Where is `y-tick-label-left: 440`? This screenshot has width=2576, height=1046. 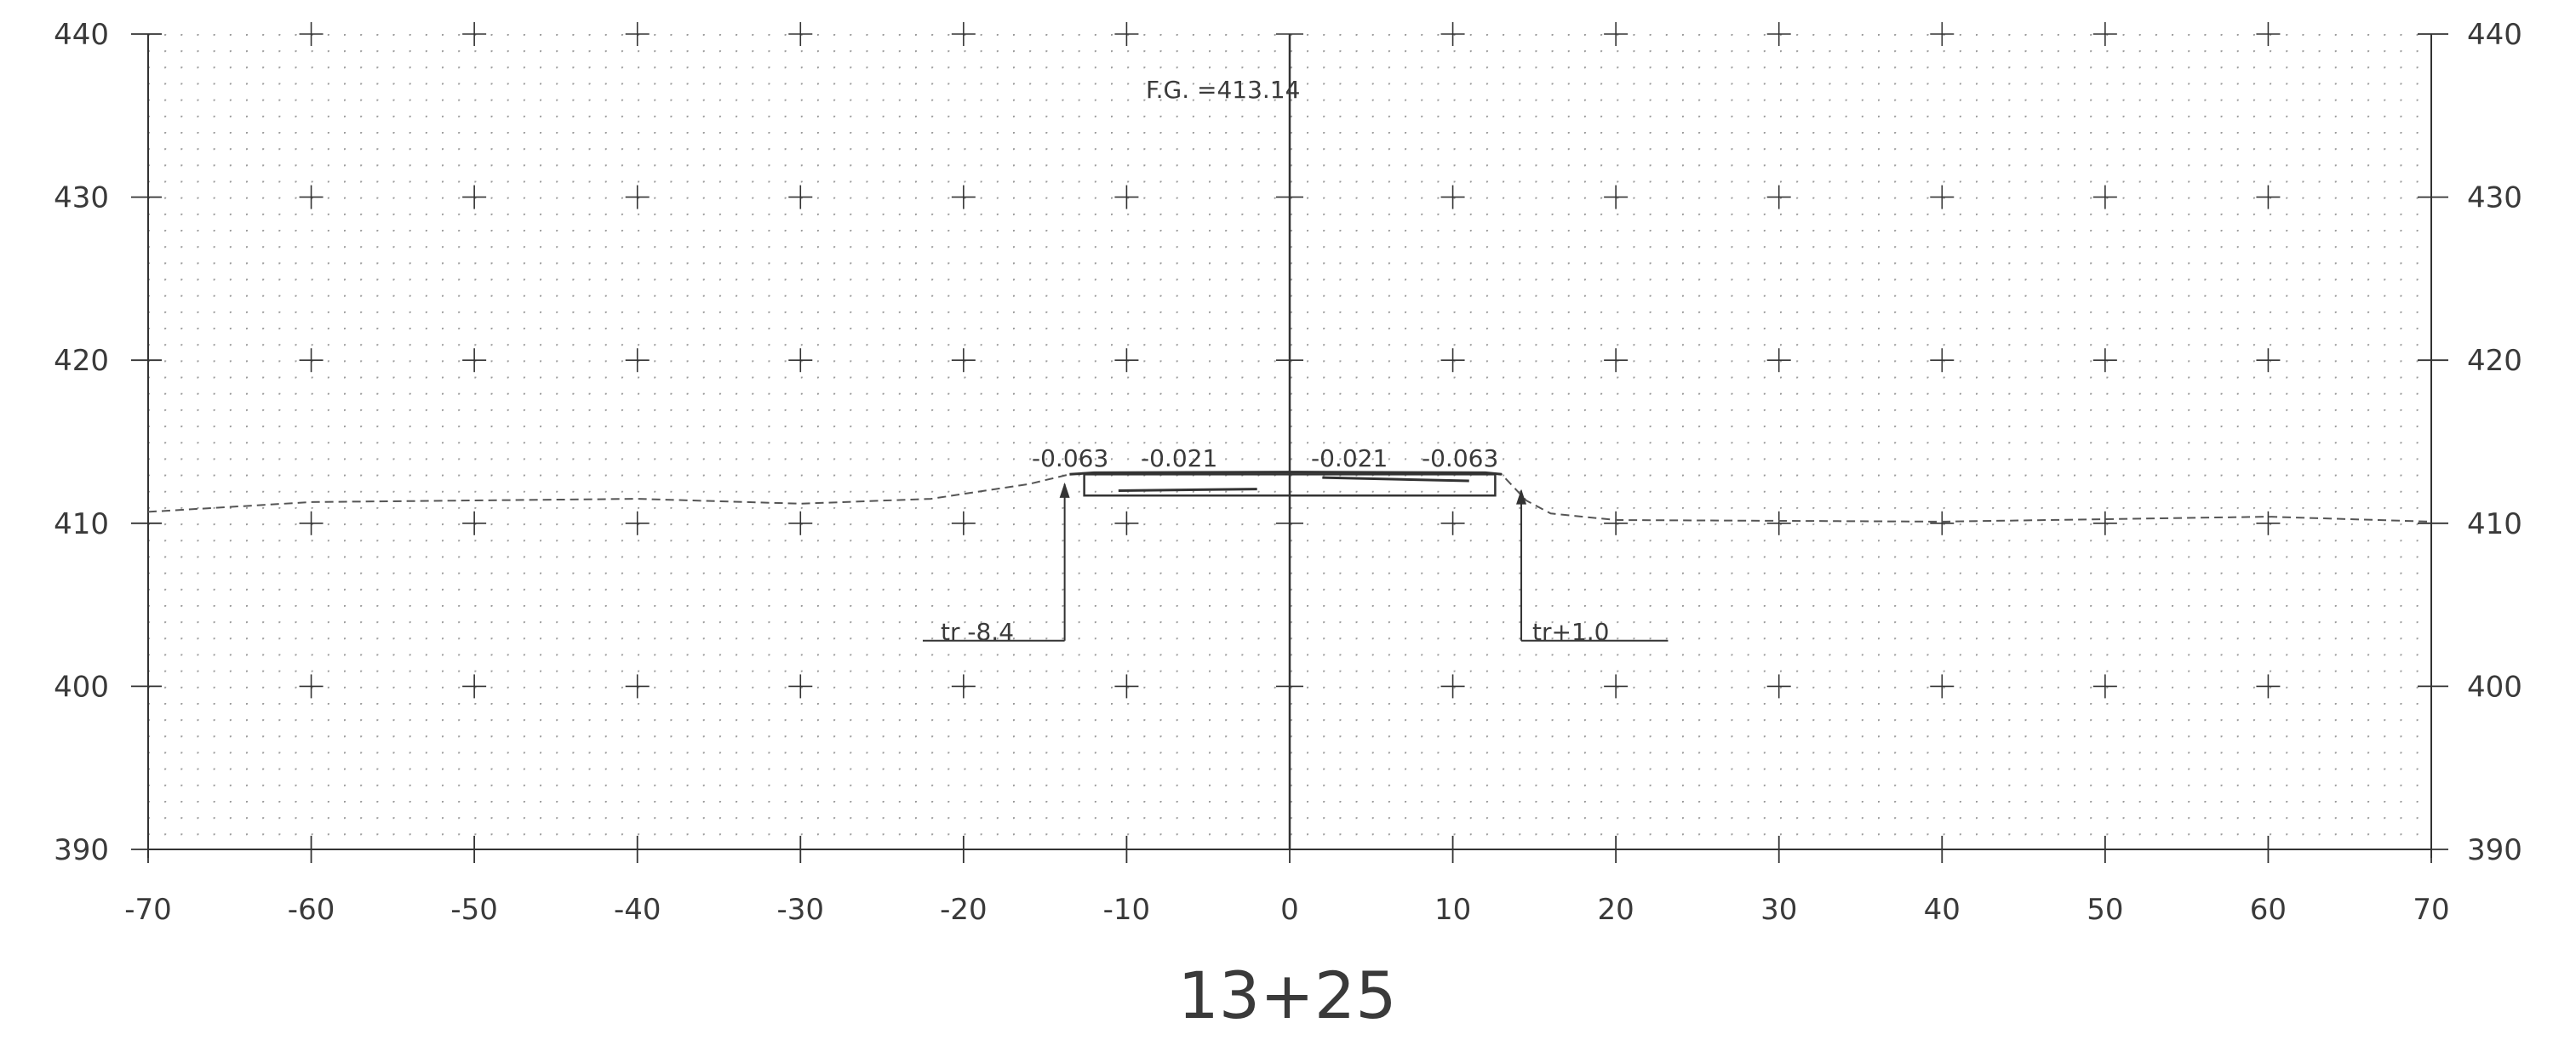 y-tick-label-left: 440 is located at coordinates (82, 35).